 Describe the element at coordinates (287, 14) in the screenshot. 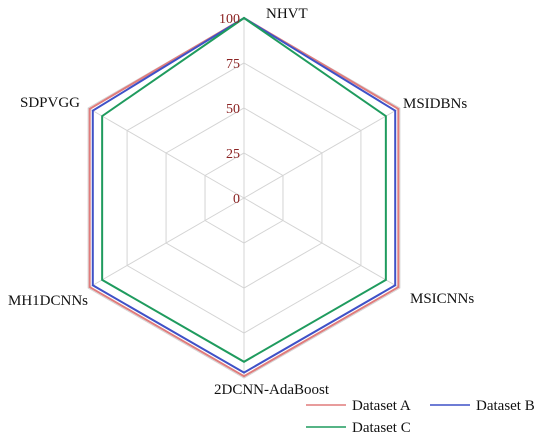

I see `axis-label: NHVT` at that location.